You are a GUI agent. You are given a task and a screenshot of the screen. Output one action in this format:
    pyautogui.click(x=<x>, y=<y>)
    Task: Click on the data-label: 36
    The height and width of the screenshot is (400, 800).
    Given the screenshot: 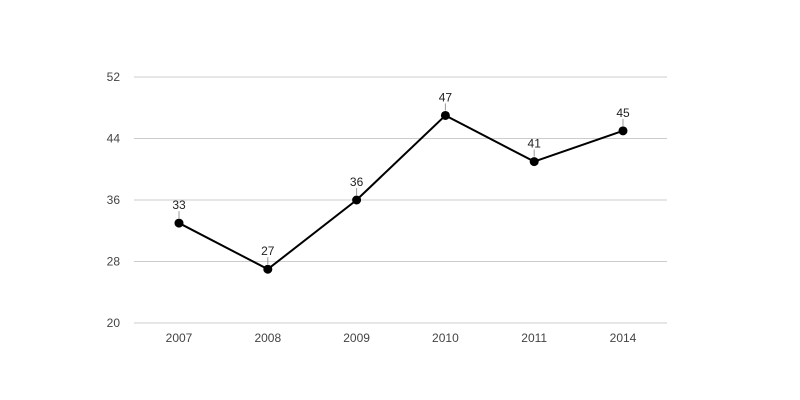 What is the action you would take?
    pyautogui.click(x=357, y=182)
    